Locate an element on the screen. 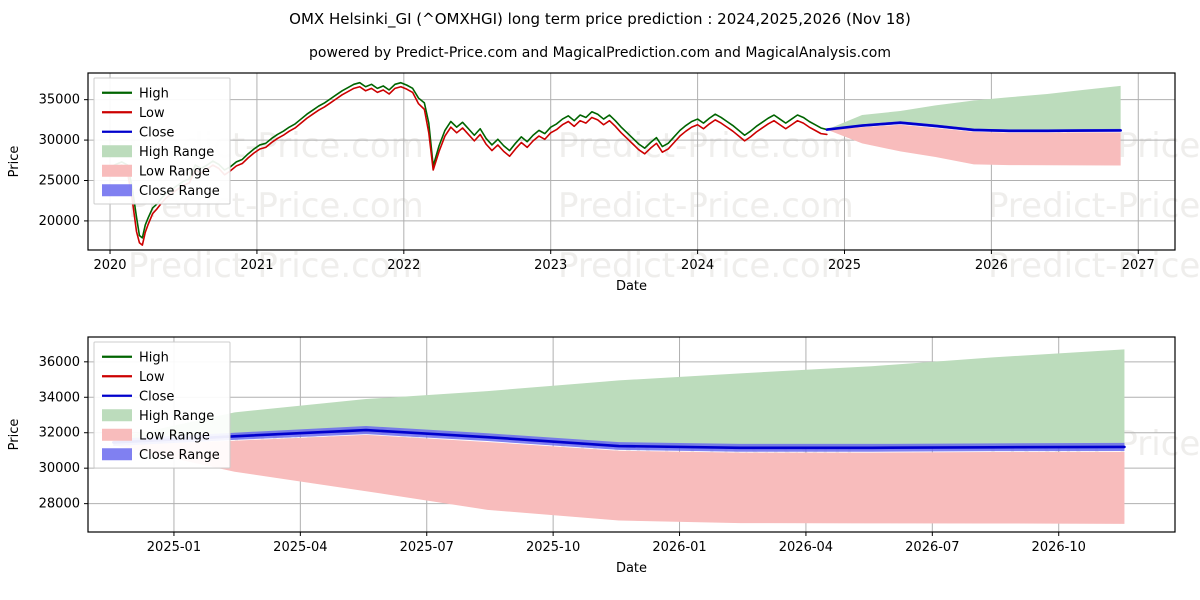  y-tick-label: 35000 is located at coordinates (59, 100).